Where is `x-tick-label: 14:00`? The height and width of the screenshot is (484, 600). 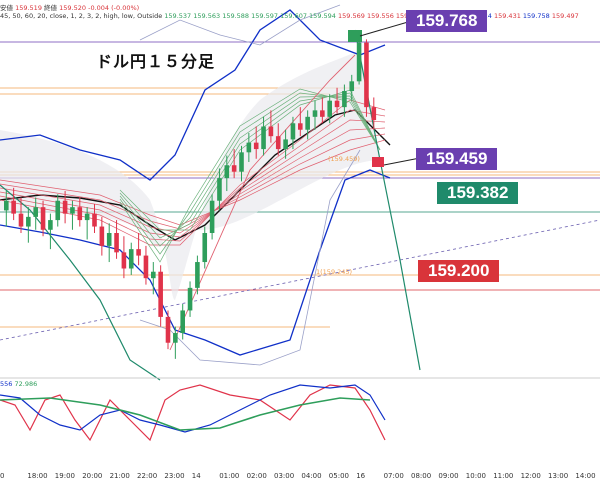
x-tick-label: 14:00 is located at coordinates (585, 476).